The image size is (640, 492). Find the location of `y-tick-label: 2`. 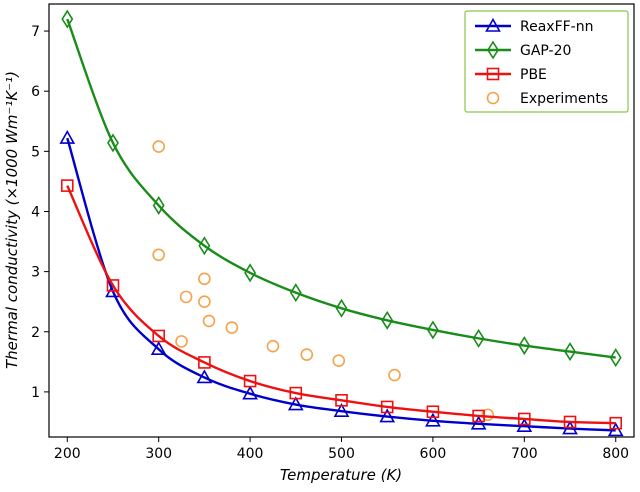

y-tick-label: 2 is located at coordinates (35, 333).